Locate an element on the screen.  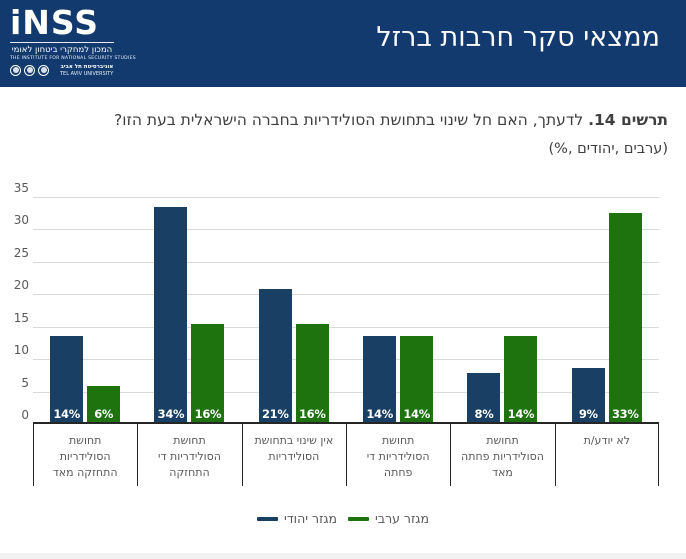
page-title: ממצאי סקר חרבות ברזל is located at coordinates (518, 37).